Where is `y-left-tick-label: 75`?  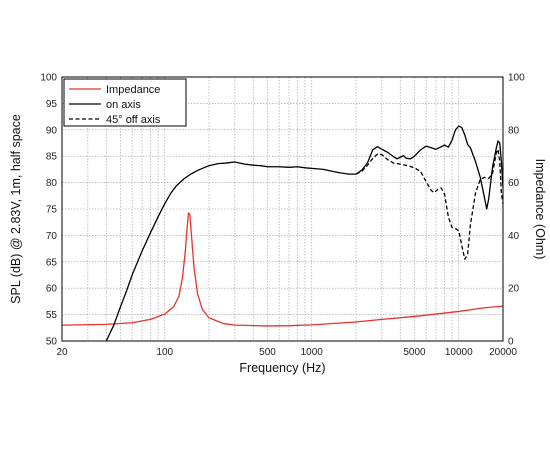 y-left-tick-label: 75 is located at coordinates (52, 210).